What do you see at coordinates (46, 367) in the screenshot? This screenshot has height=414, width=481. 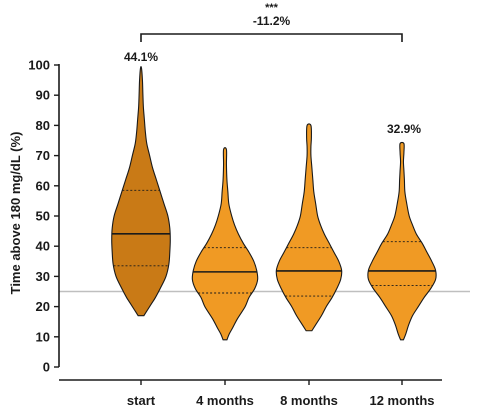 I see `y-tick-label: 0` at bounding box center [46, 367].